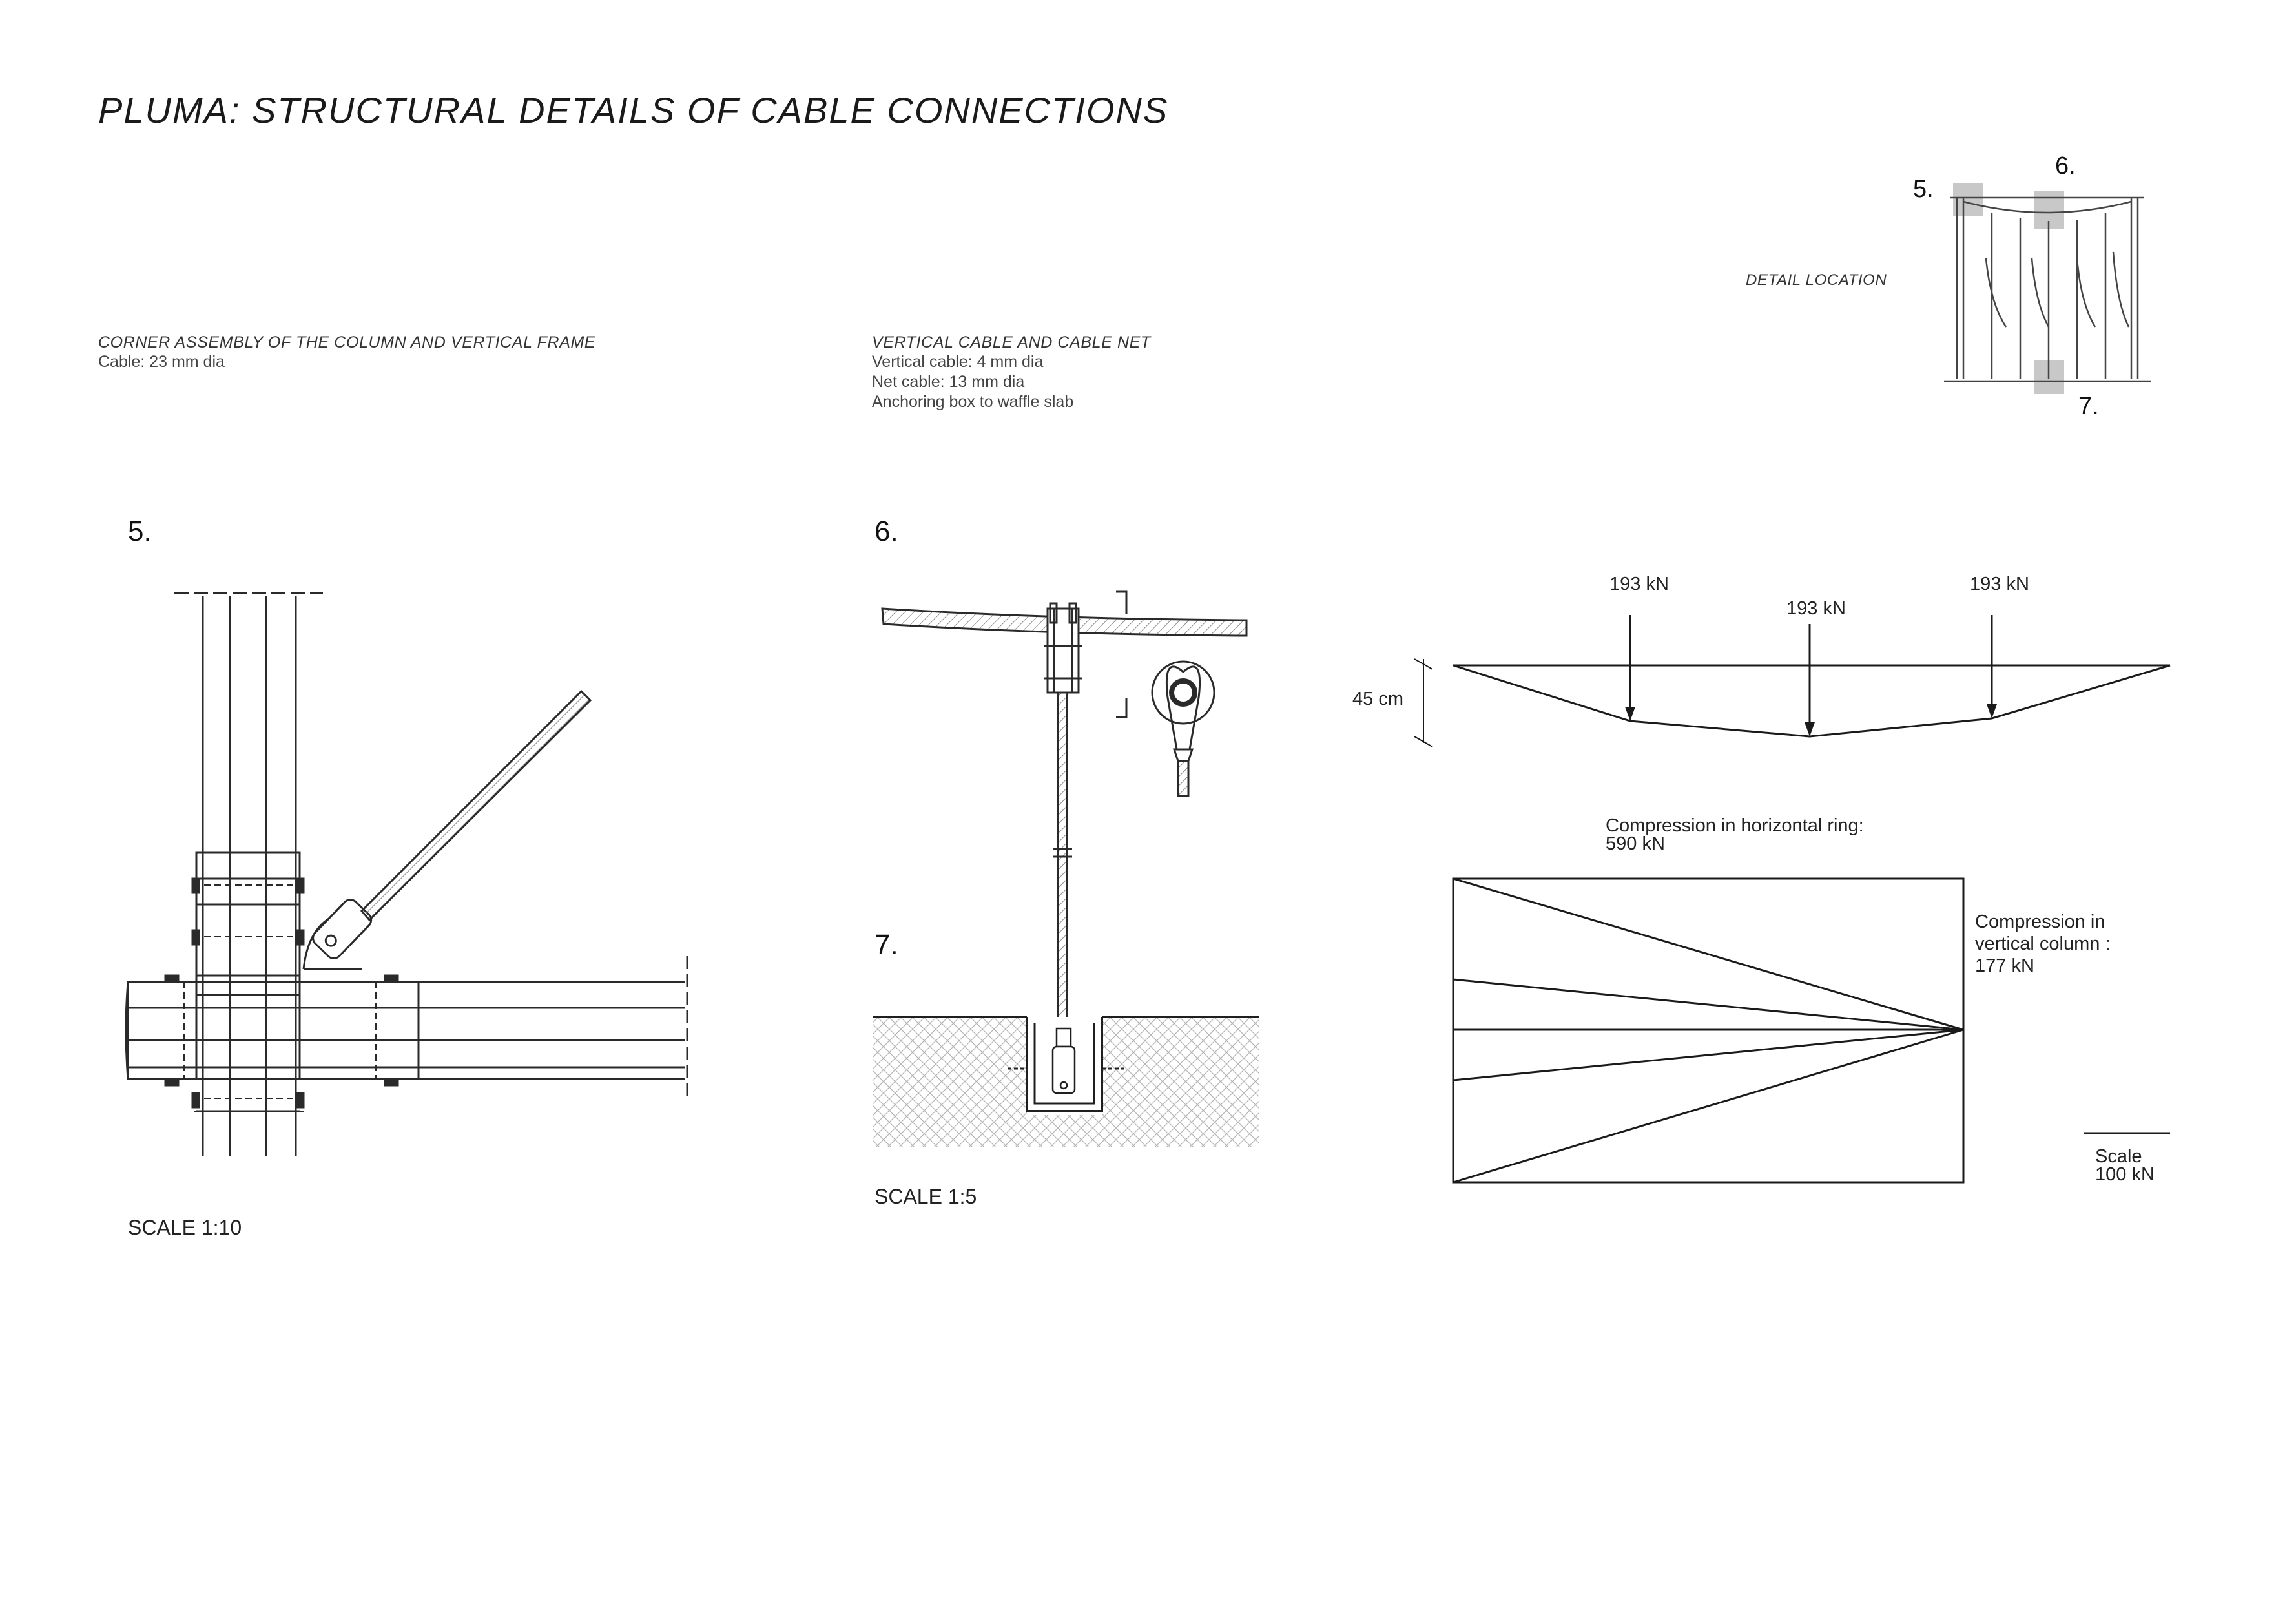 The width and height of the screenshot is (2296, 1608). I want to click on force-scale-label: Scale 100 kN, so click(2125, 1165).